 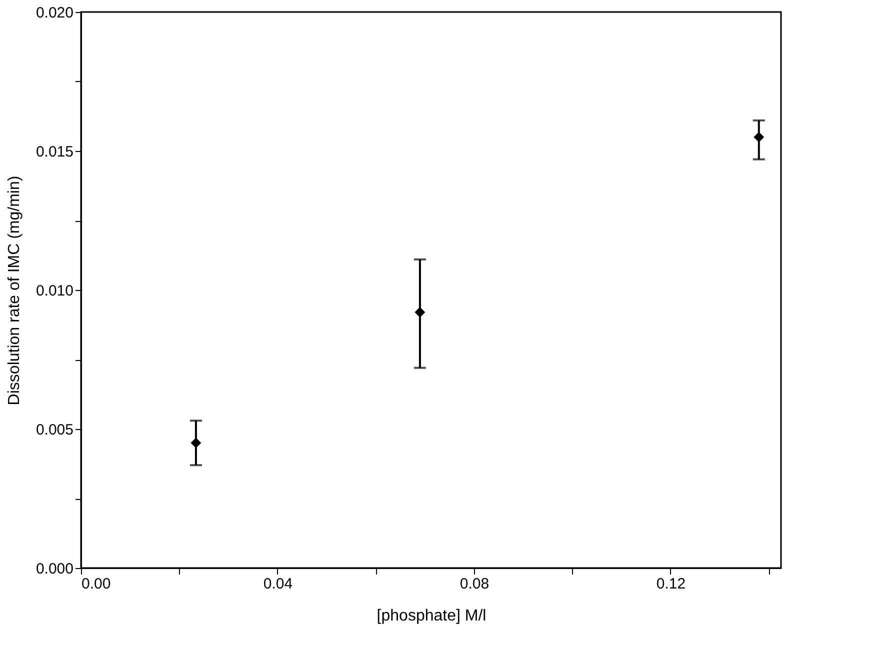 I want to click on y-axis-title: Dissolution rate of IMC (mg/min), so click(x=14, y=291).